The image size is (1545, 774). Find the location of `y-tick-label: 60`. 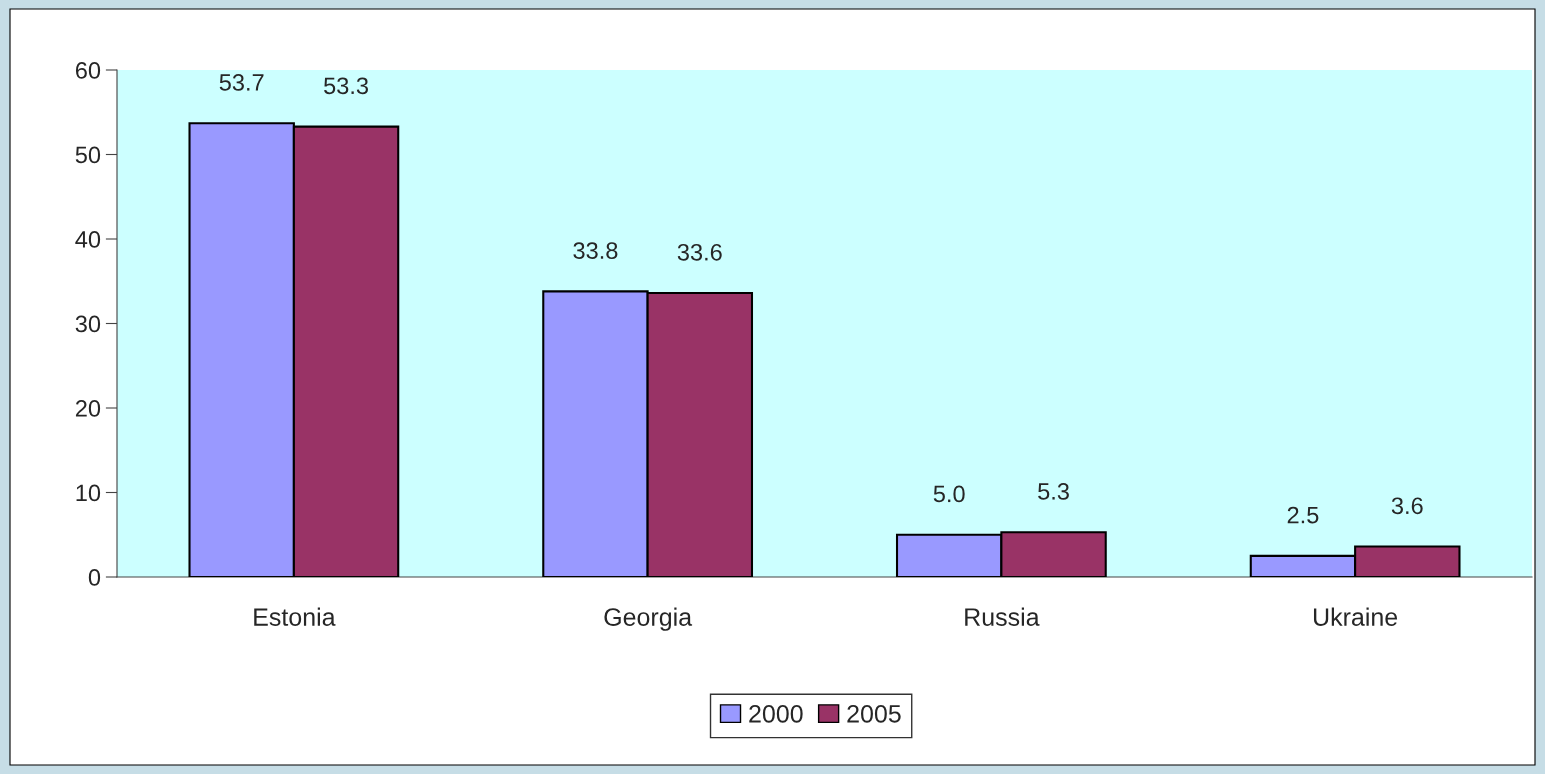

y-tick-label: 60 is located at coordinates (88, 70).